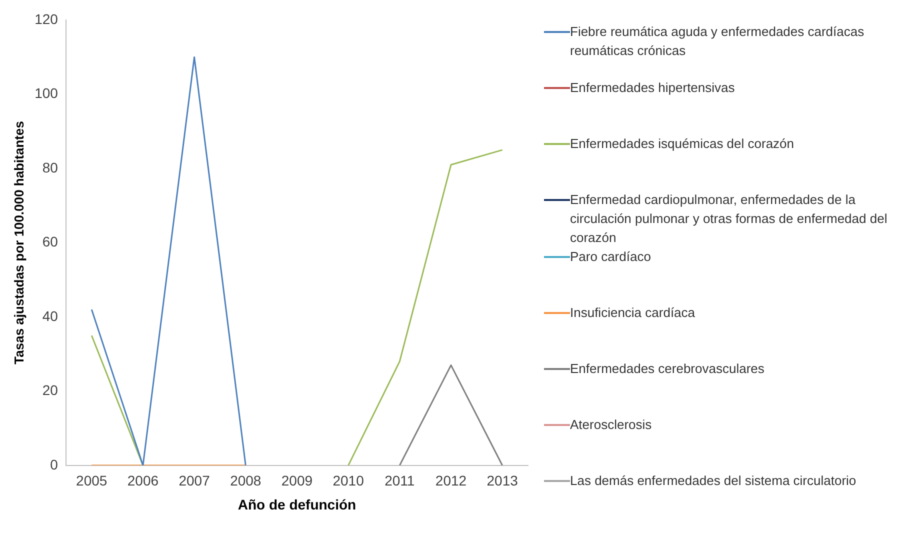 This screenshot has width=917, height=538. What do you see at coordinates (54, 464) in the screenshot?
I see `y-tick-label: 0` at bounding box center [54, 464].